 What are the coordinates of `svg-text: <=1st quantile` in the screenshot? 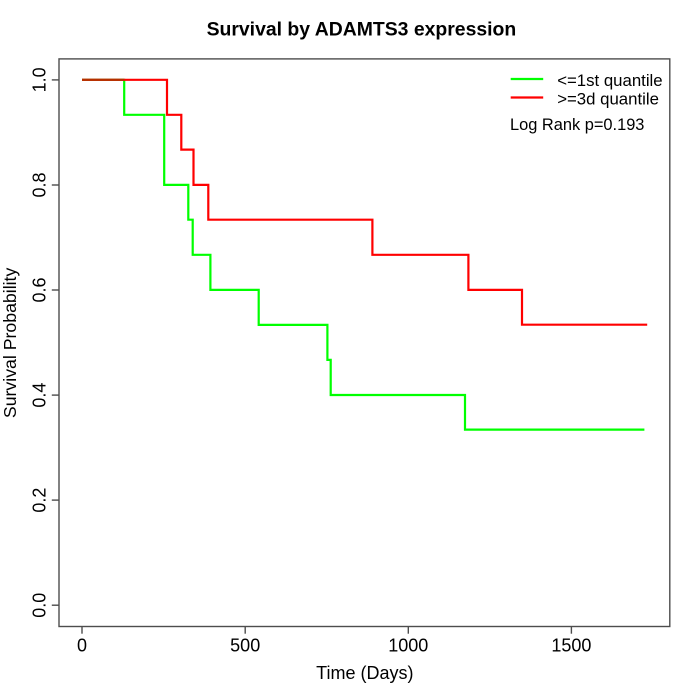 It's located at (609, 80).